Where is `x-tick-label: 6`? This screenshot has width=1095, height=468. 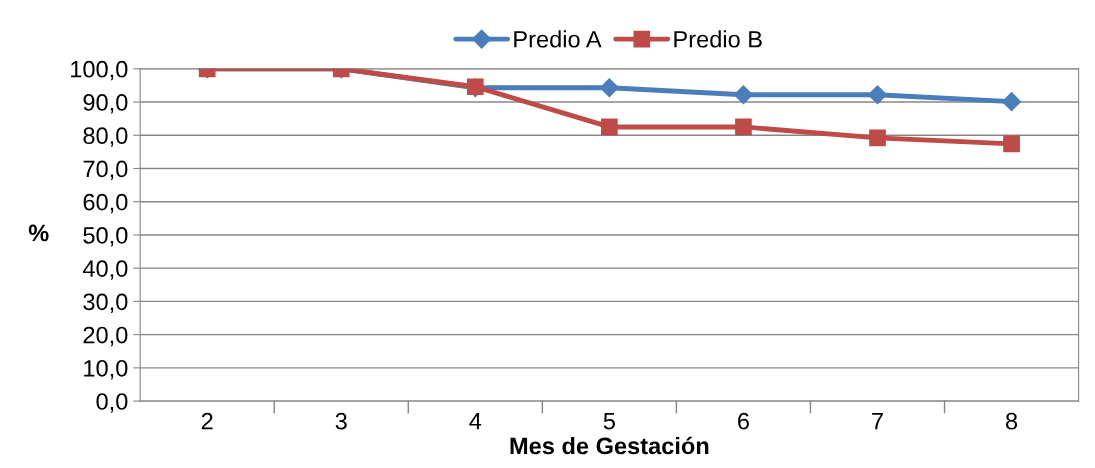
x-tick-label: 6 is located at coordinates (743, 421).